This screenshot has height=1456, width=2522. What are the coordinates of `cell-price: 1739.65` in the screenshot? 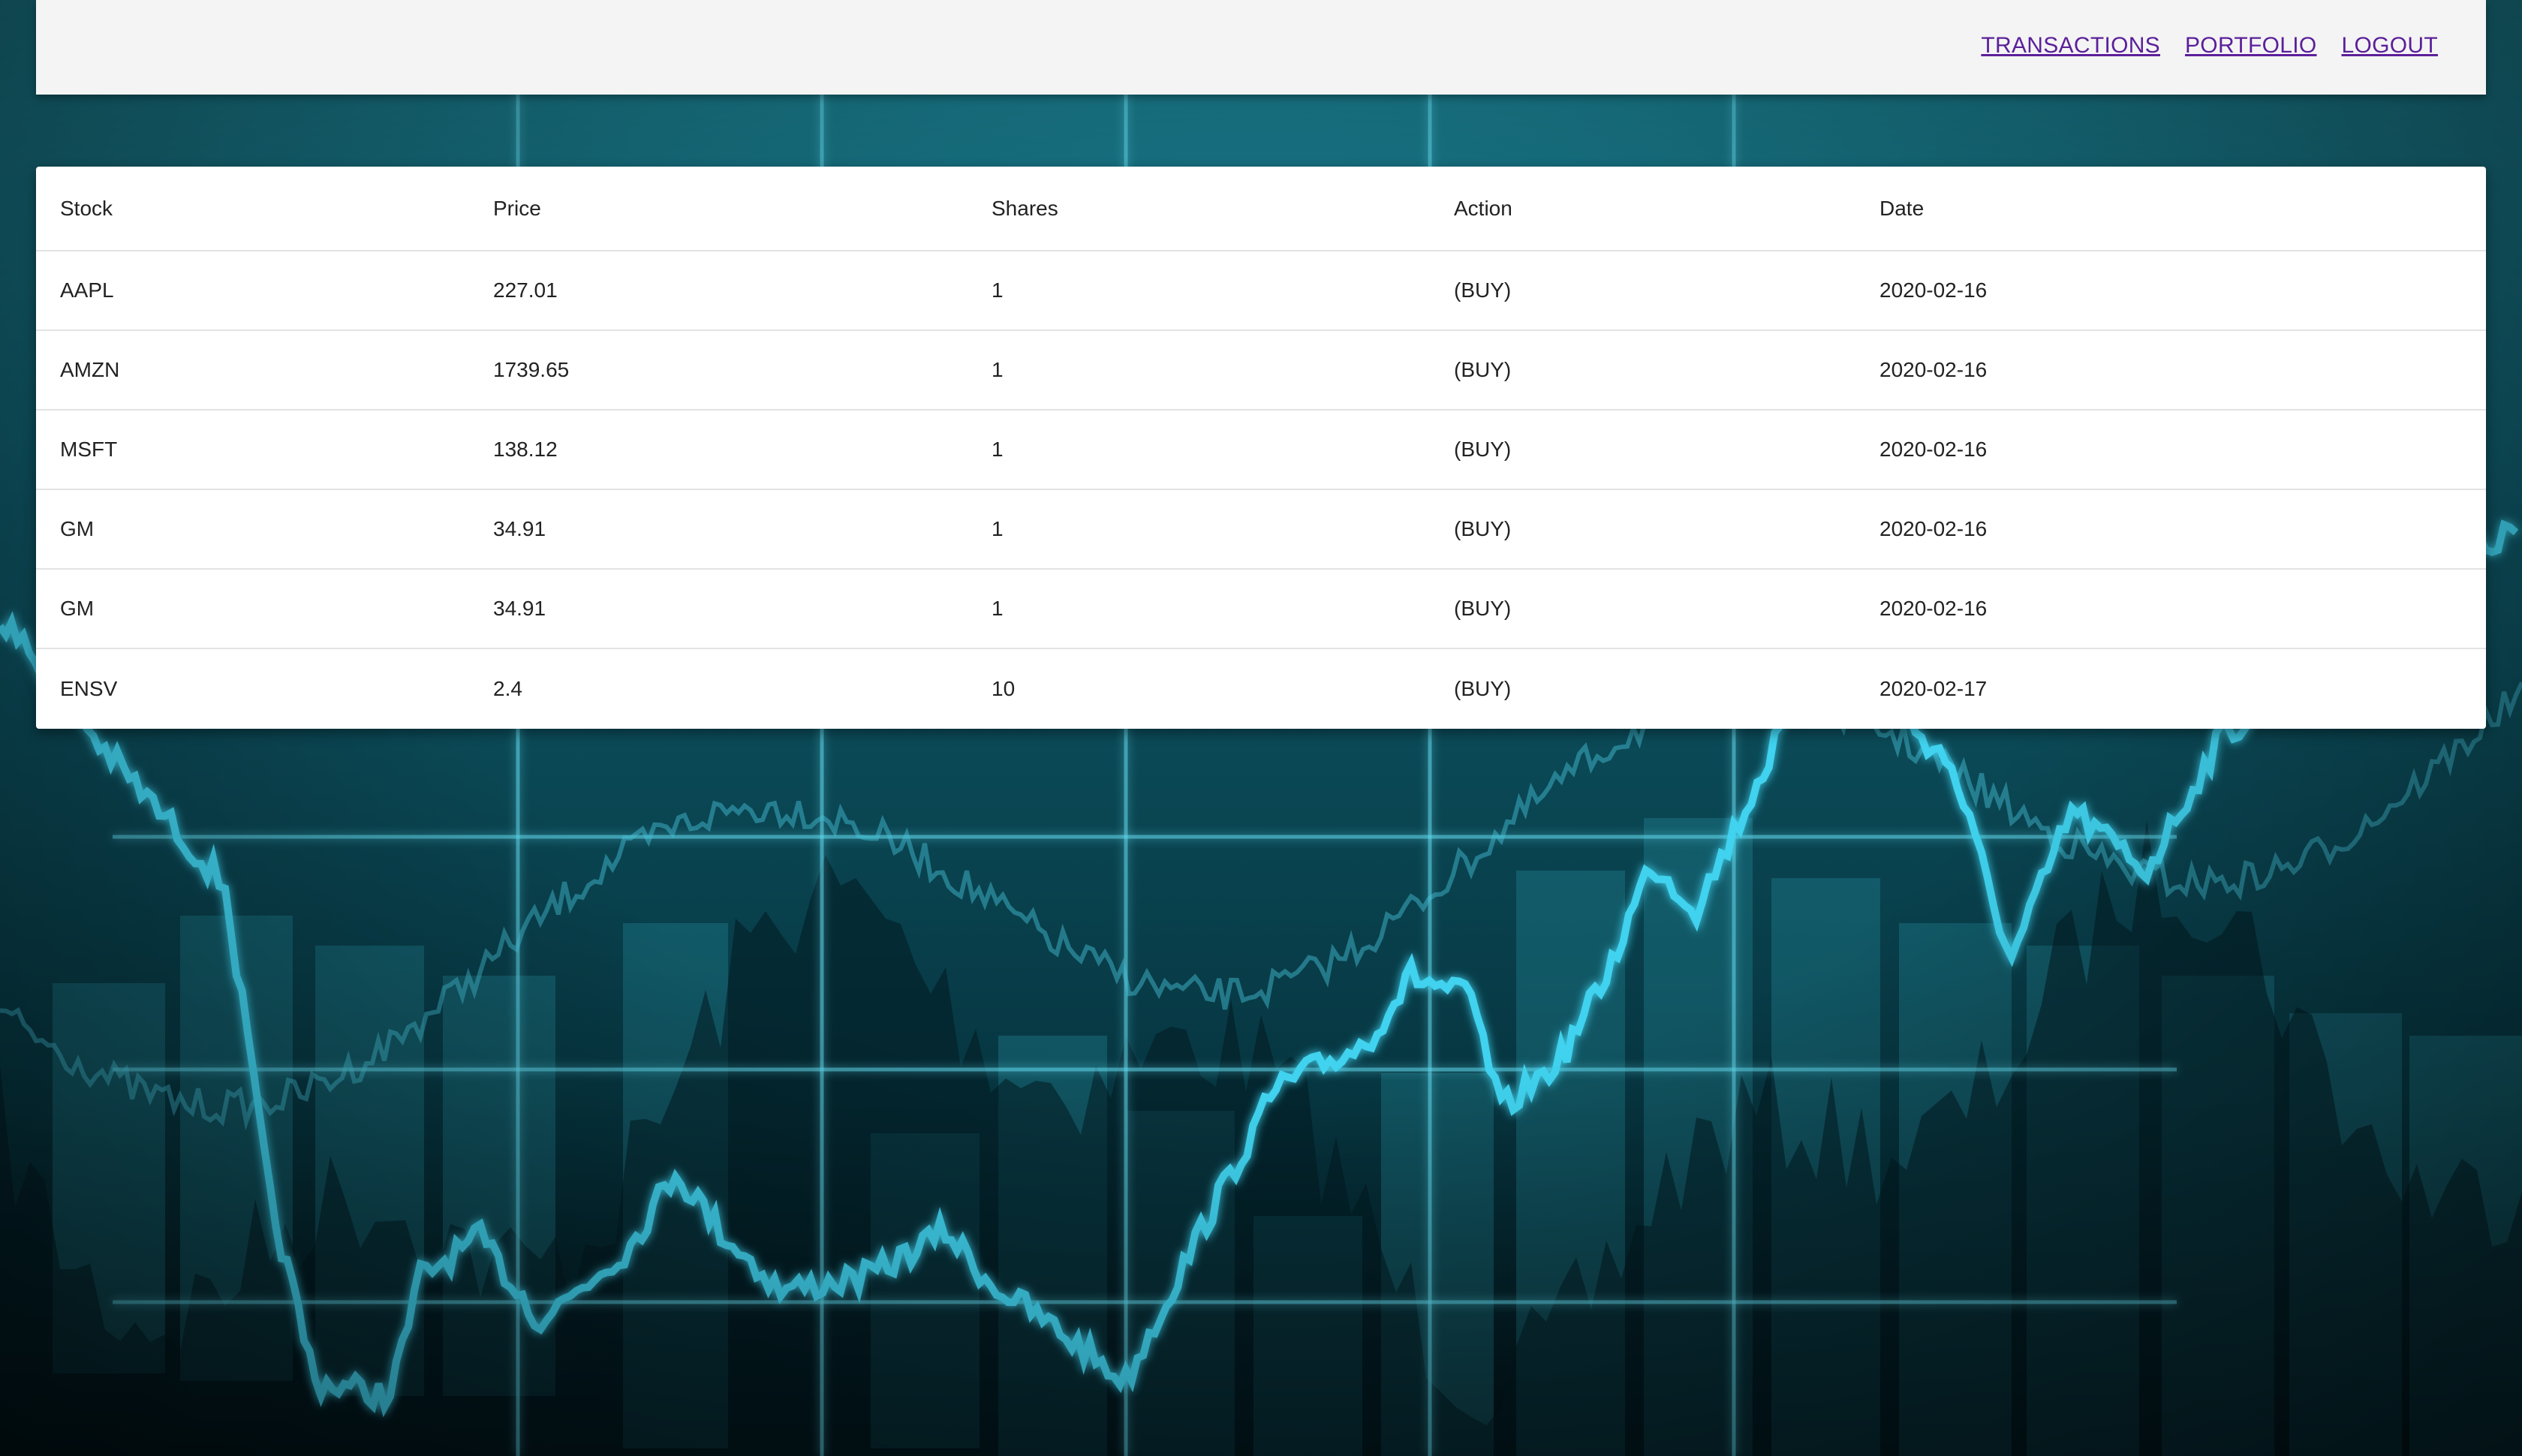 It's located at (531, 369).